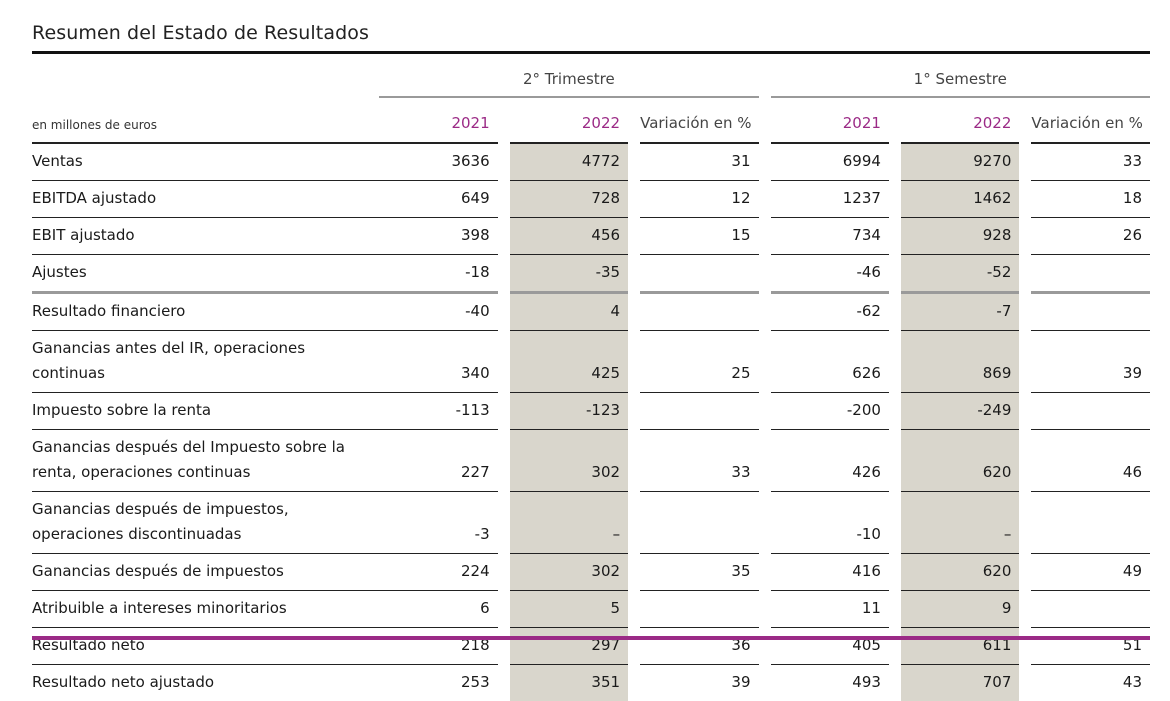  Describe the element at coordinates (569, 523) in the screenshot. I see `cell-q2-2022: –` at that location.